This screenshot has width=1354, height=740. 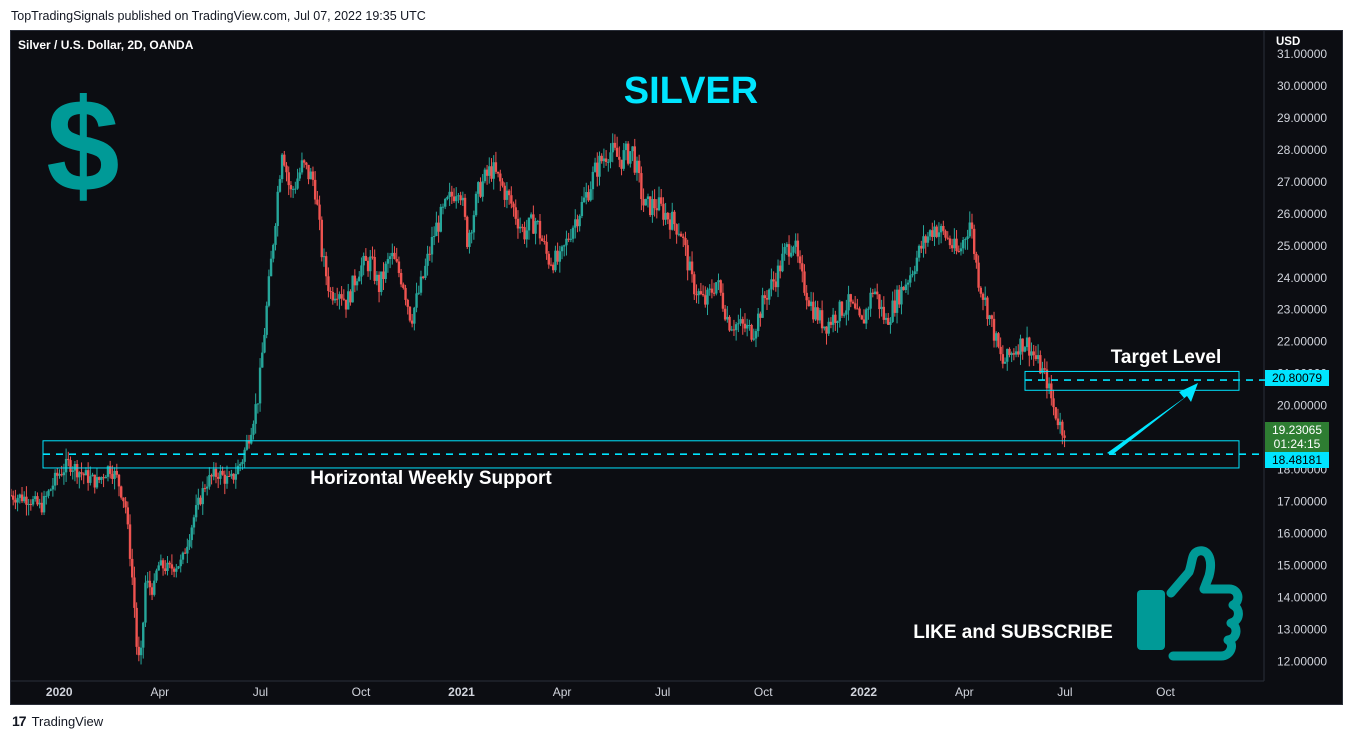 I want to click on time-tick-label: Jul, so click(x=260, y=692).